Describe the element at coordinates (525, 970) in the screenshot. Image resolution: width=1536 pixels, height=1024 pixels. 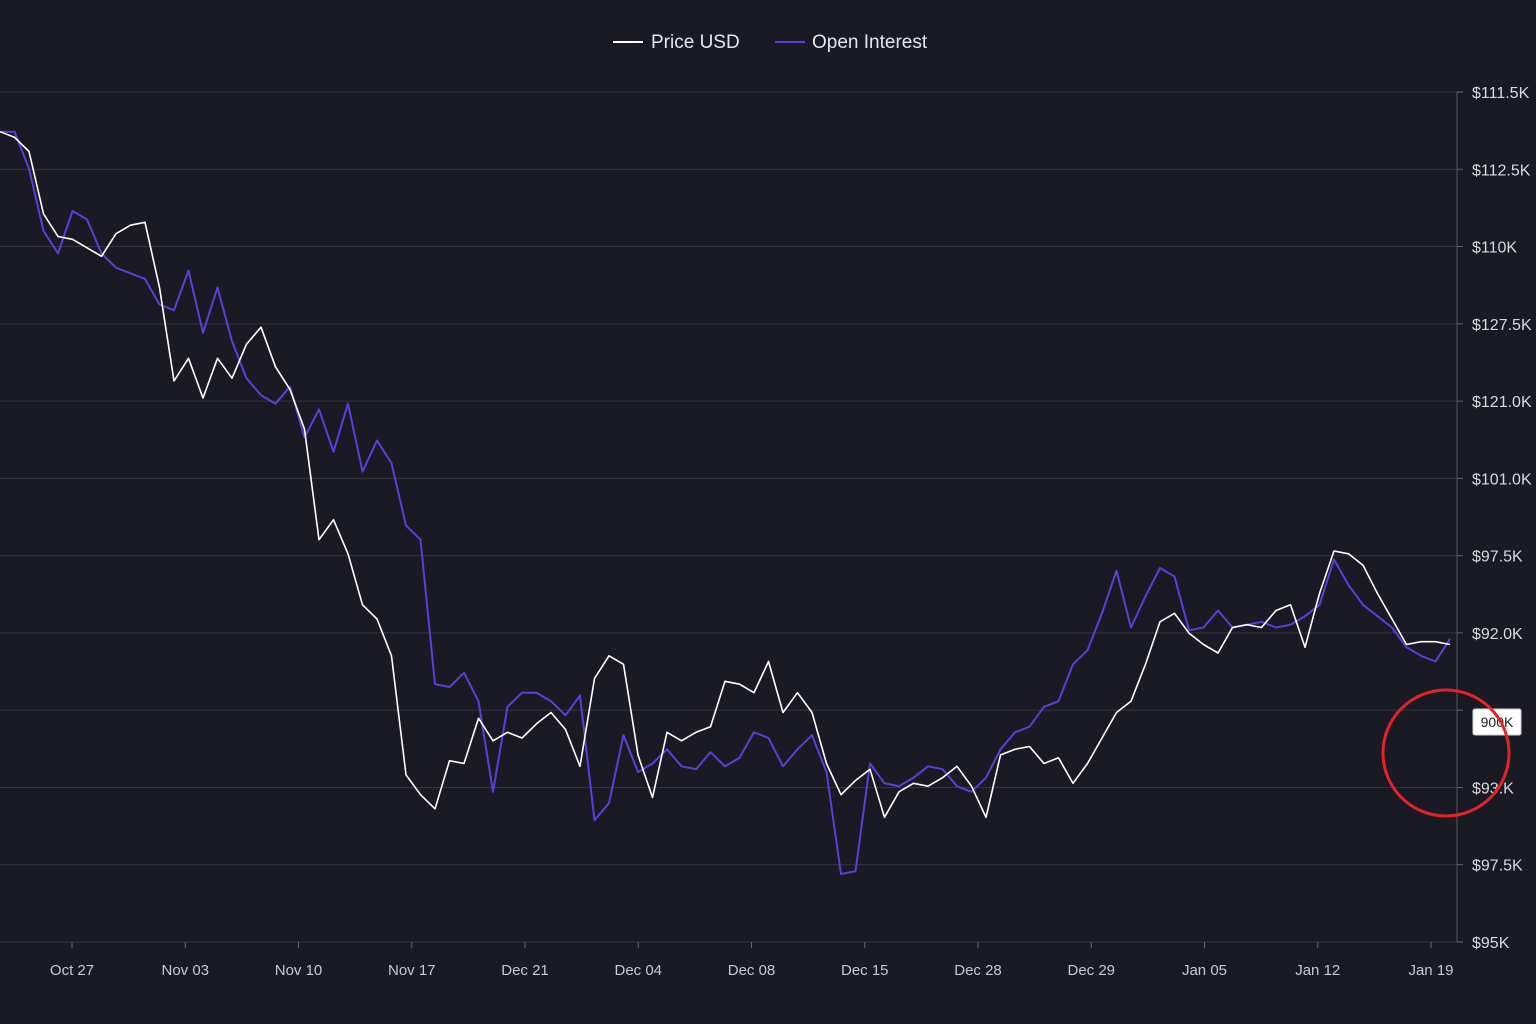
I see `x-tick-label: Dec 21` at that location.